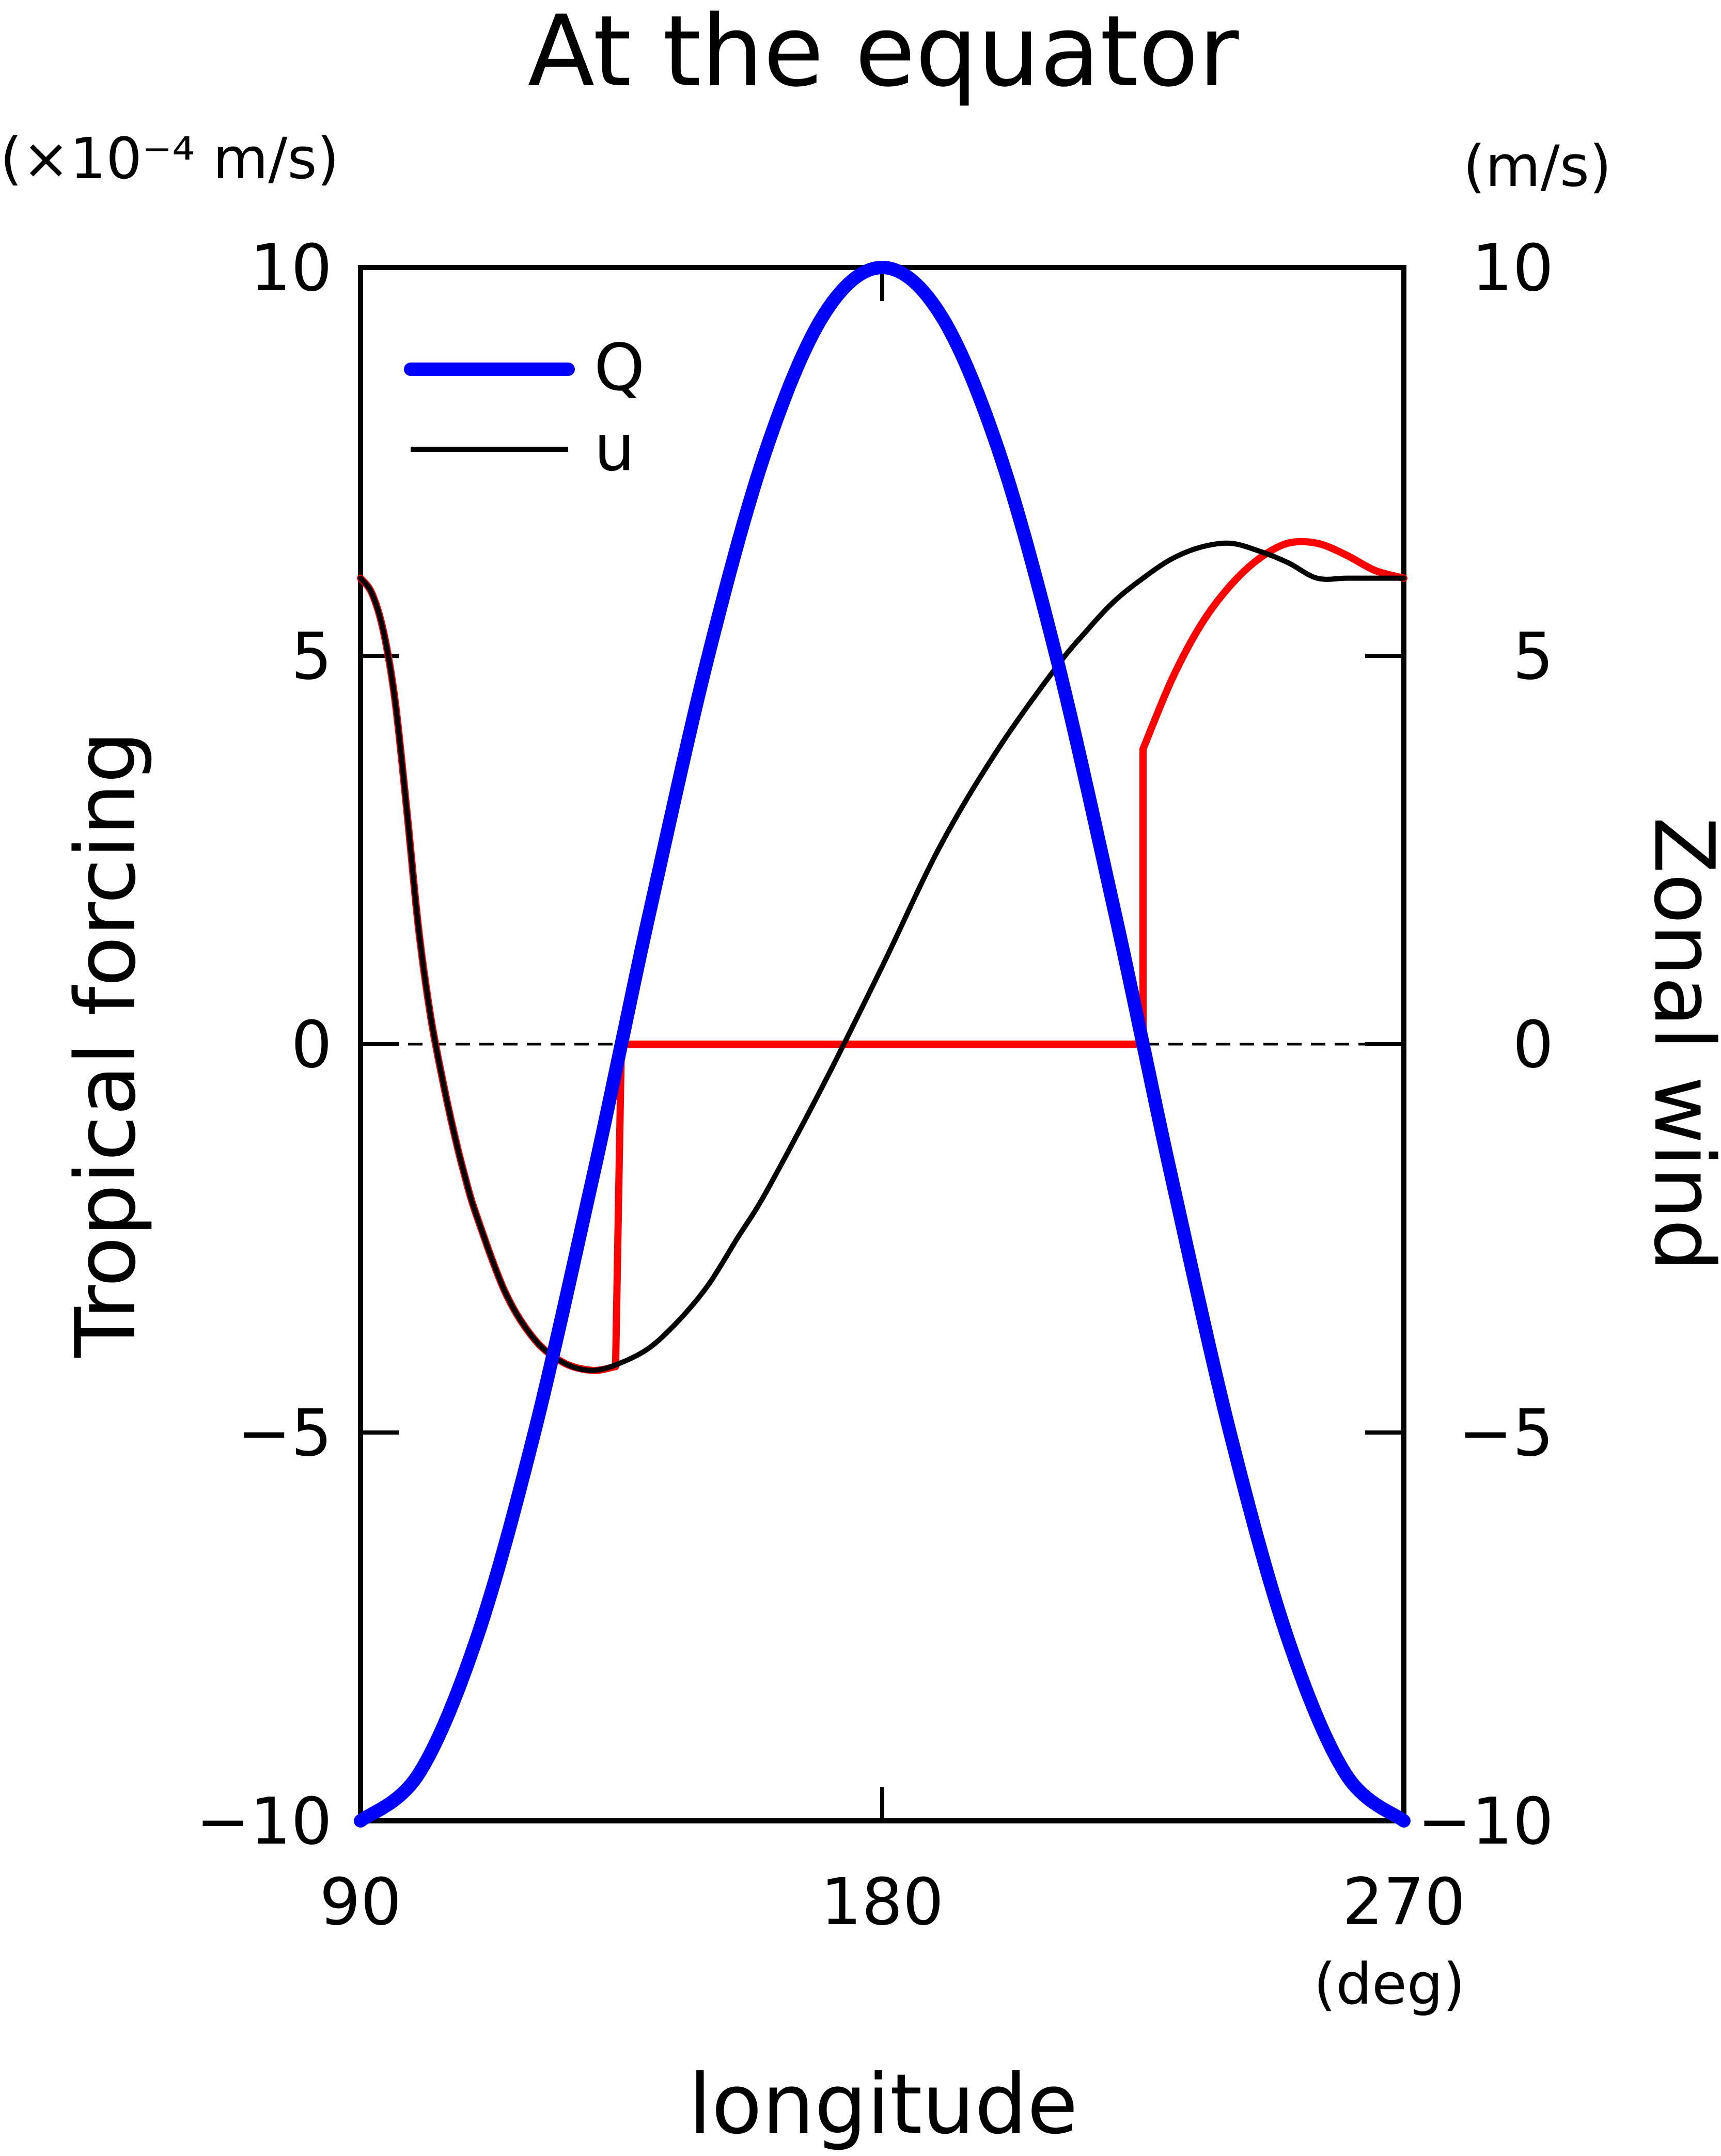 This screenshot has height=2156, width=1721. Describe the element at coordinates (619, 368) in the screenshot. I see `legend-label-q: Q` at that location.